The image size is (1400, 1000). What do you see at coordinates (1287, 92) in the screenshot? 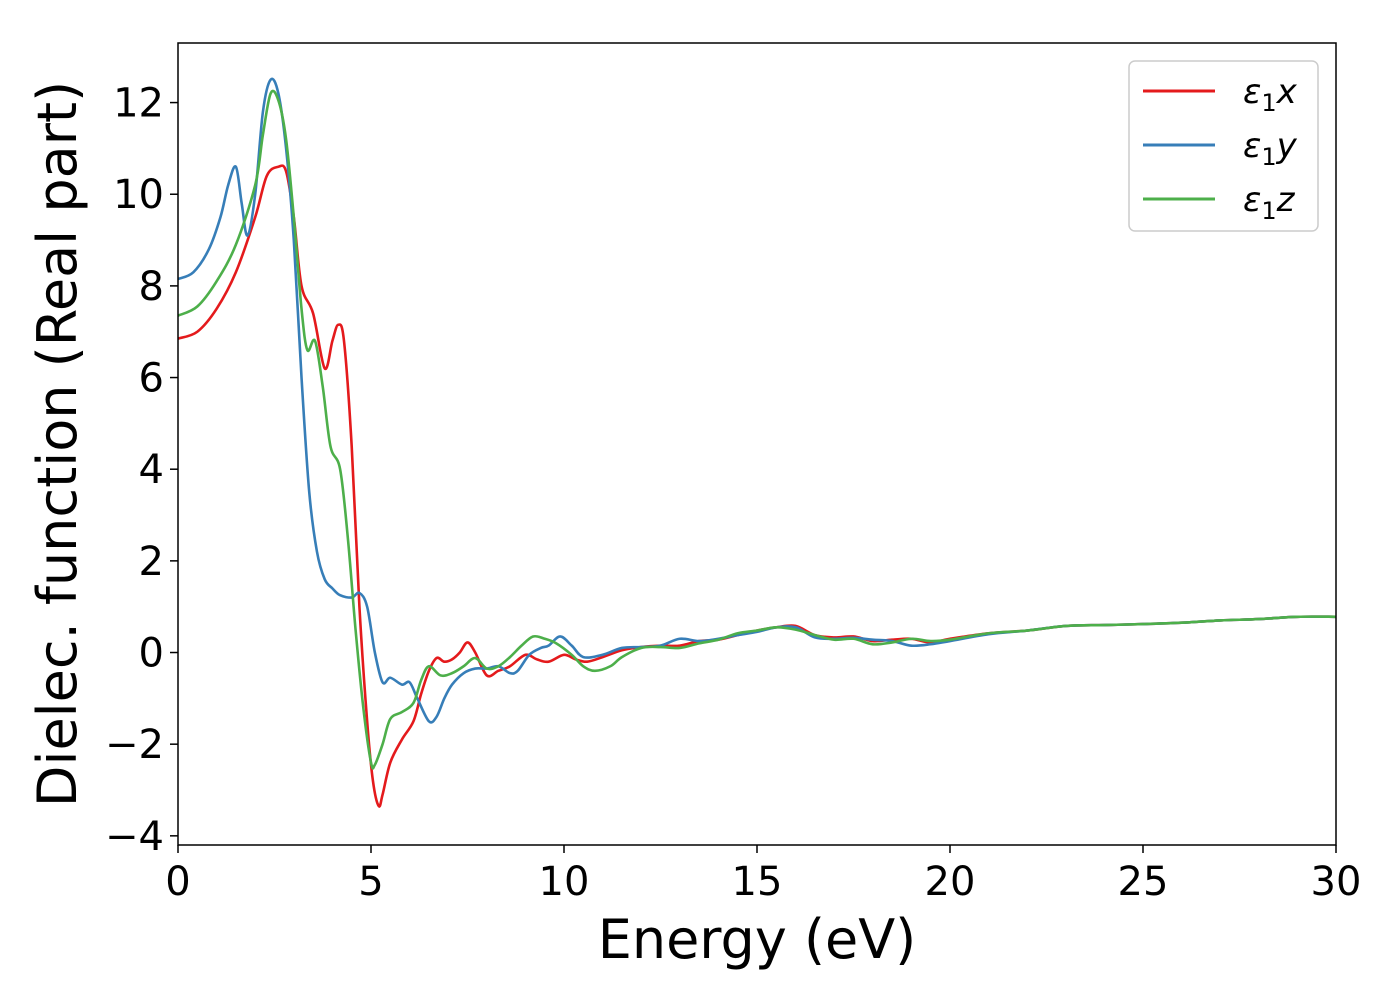
I see `legend-variable: x` at bounding box center [1287, 92].